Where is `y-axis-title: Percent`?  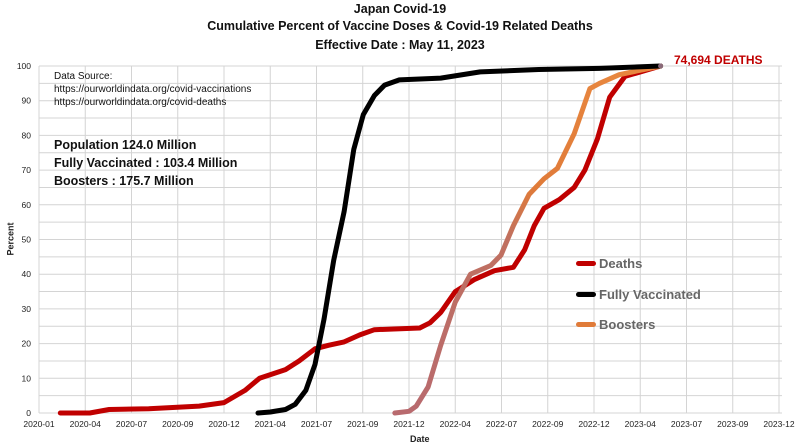 y-axis-title: Percent is located at coordinates (10, 239).